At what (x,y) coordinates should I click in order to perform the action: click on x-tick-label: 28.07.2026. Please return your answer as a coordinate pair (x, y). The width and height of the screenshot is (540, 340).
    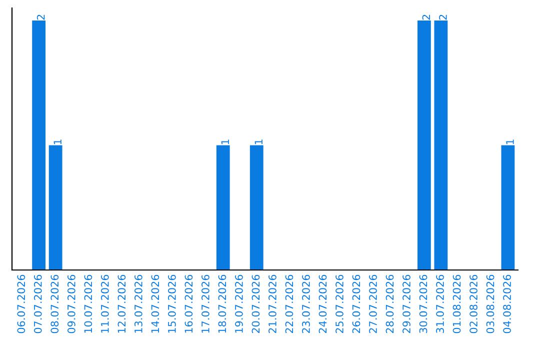
    Looking at the image, I should click on (390, 304).